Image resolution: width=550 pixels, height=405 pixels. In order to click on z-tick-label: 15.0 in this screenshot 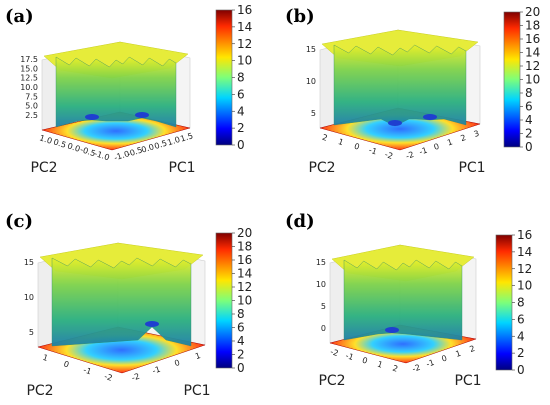, I will do `click(29, 68)`.